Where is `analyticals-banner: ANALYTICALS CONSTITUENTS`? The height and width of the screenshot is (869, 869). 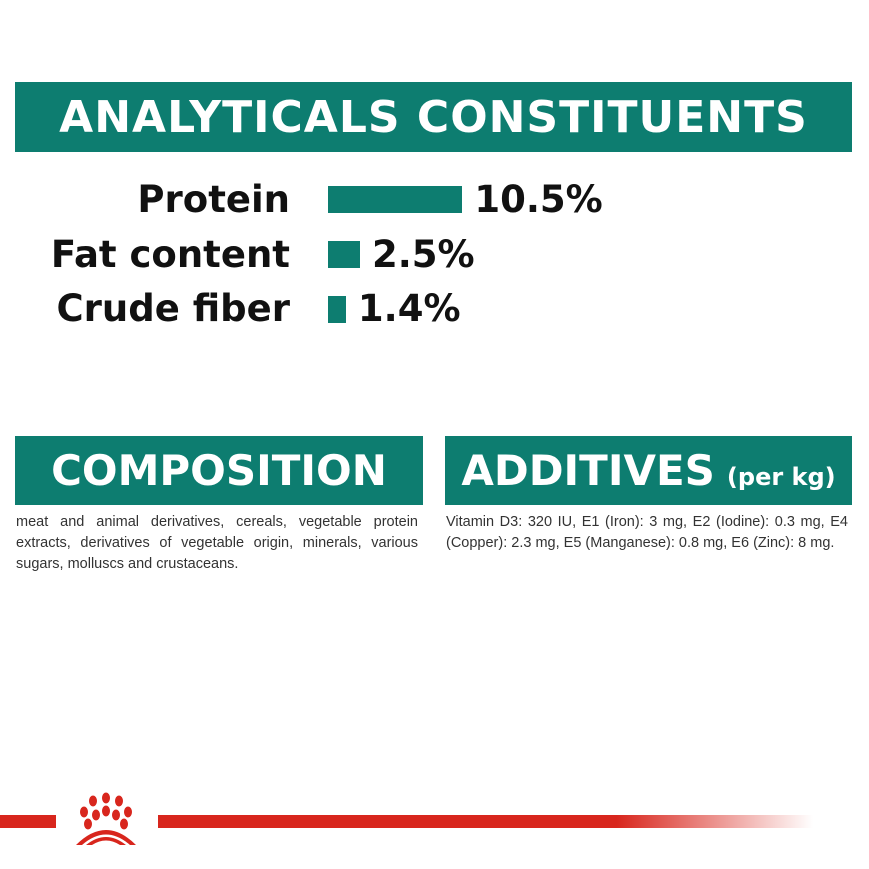 analyticals-banner: ANALYTICALS CONSTITUENTS is located at coordinates (433, 117).